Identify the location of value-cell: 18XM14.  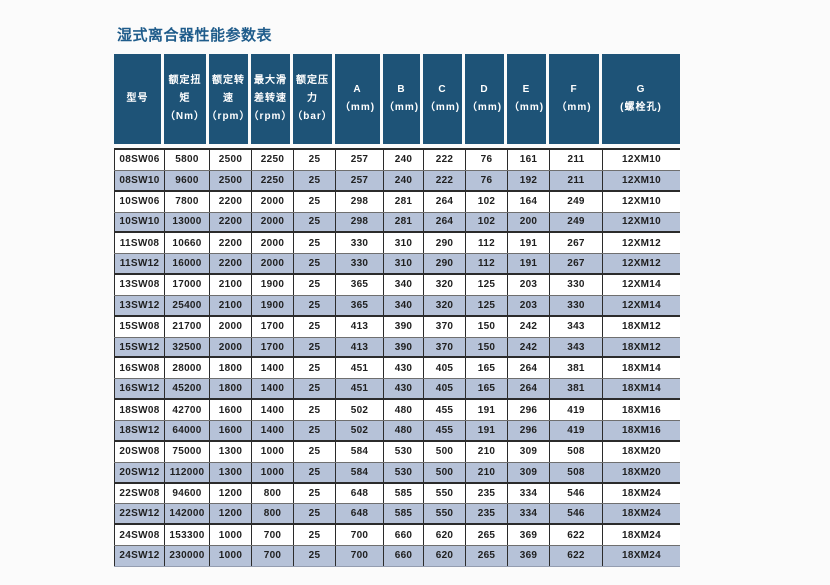
(641, 389).